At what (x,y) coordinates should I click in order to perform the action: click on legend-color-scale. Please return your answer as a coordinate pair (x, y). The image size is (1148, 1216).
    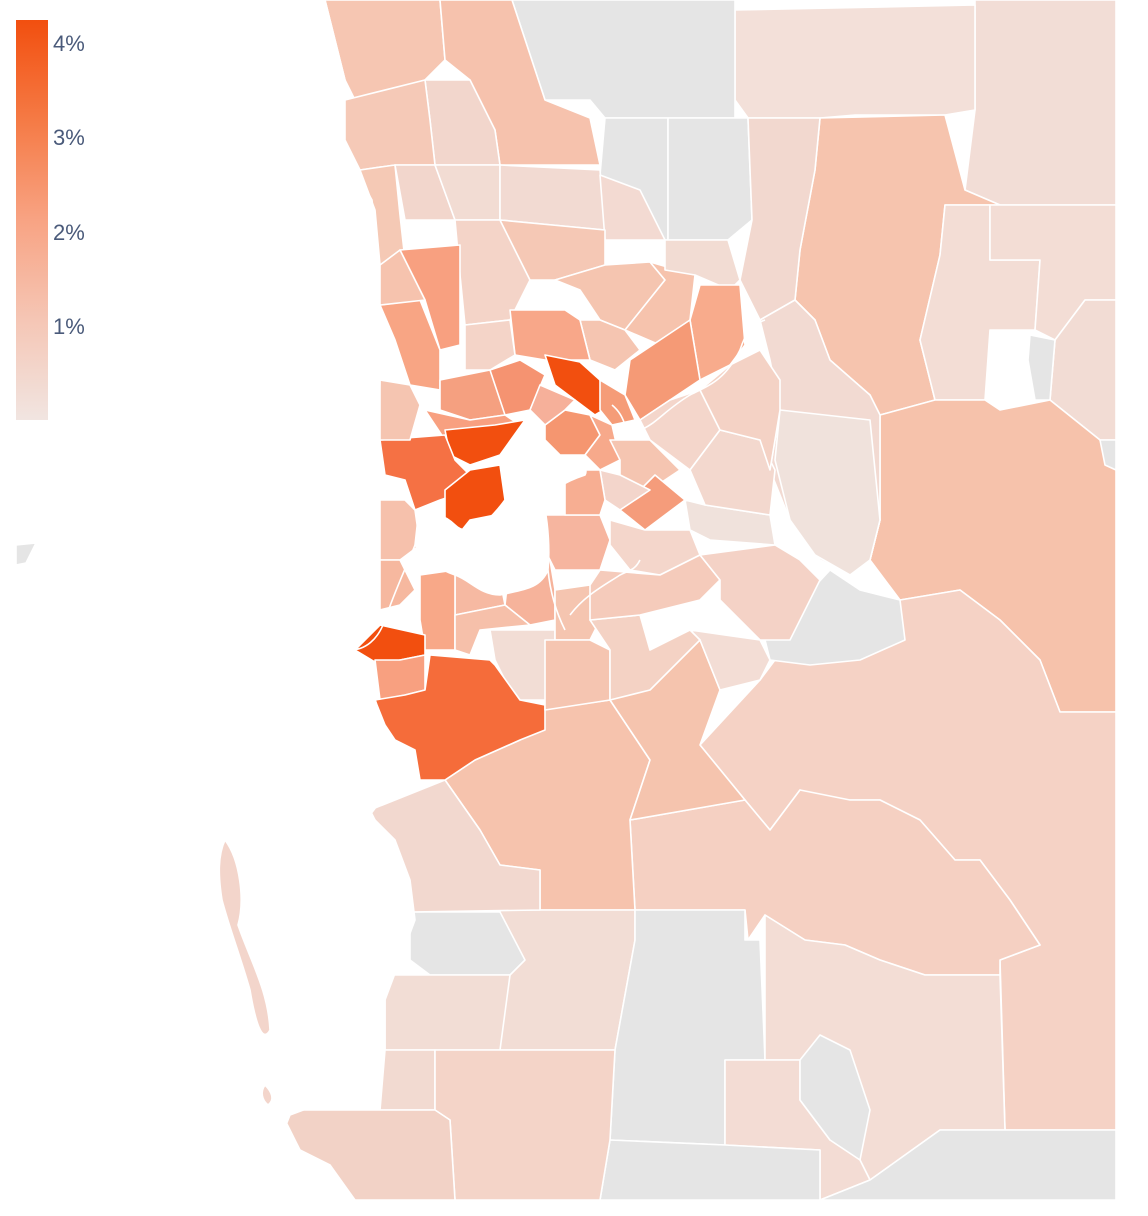
    Looking at the image, I should click on (32, 220).